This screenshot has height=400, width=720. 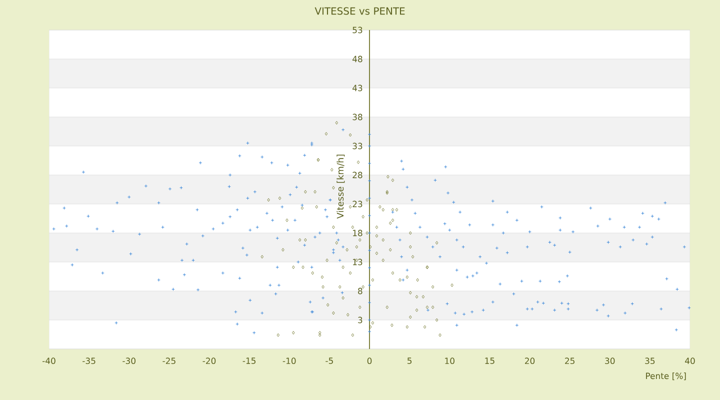 I want to click on x-axis-title: Pente [%], so click(x=666, y=376).